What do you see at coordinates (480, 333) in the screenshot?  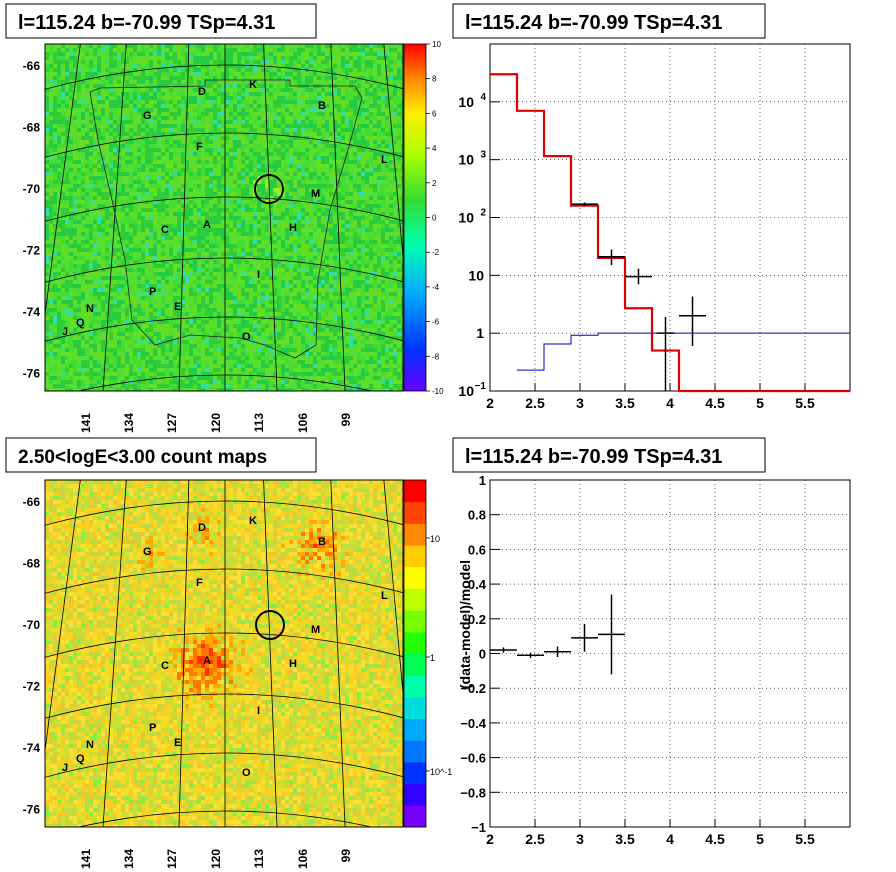 I see `y-tick-label: 1` at bounding box center [480, 333].